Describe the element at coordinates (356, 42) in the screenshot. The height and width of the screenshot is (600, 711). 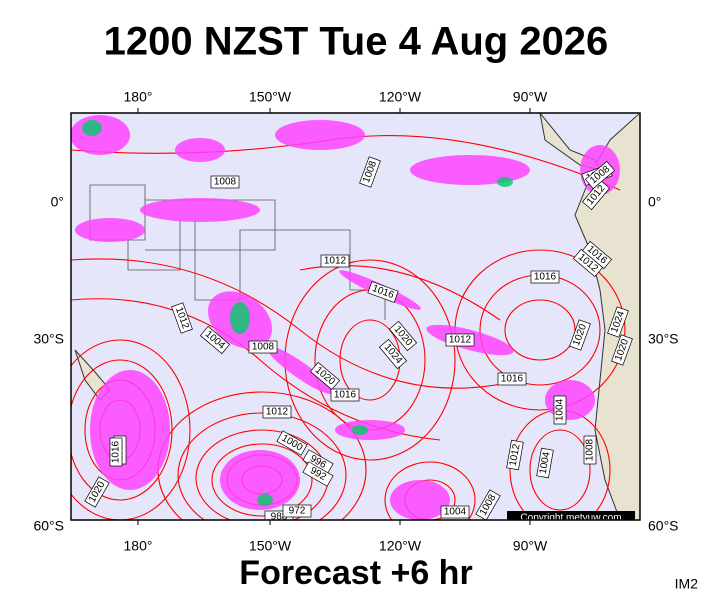
I see `title: 1200 NZST Tue 4 Aug 2026` at that location.